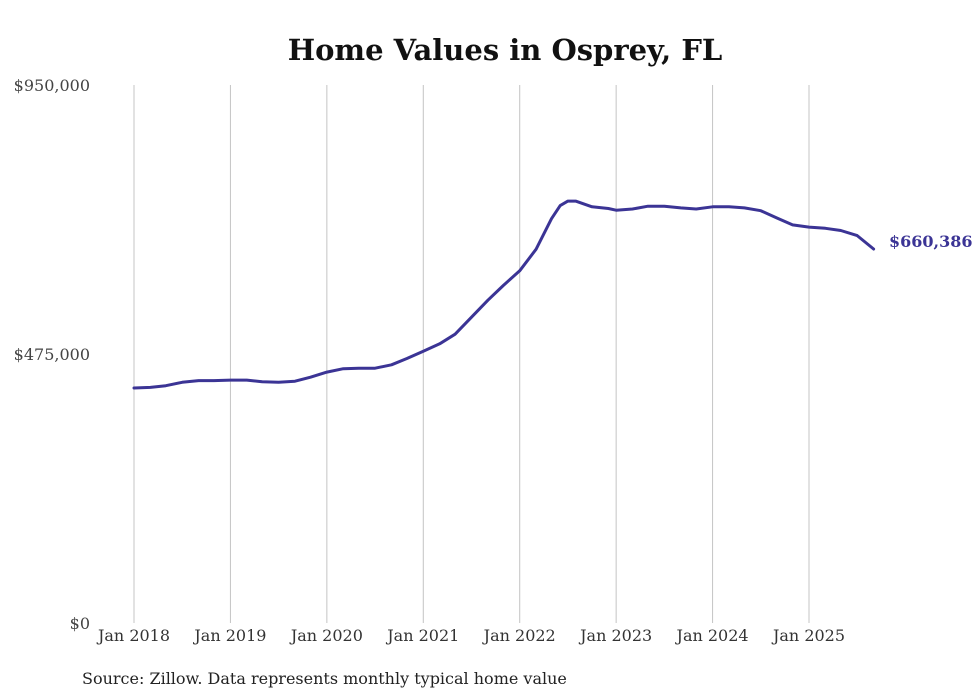  What do you see at coordinates (229, 635) in the screenshot?
I see `x-tick-label: Jan 2019` at bounding box center [229, 635].